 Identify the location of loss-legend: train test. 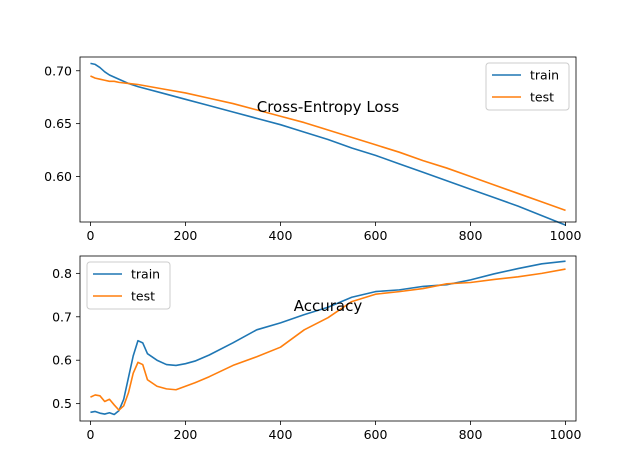
(527, 86).